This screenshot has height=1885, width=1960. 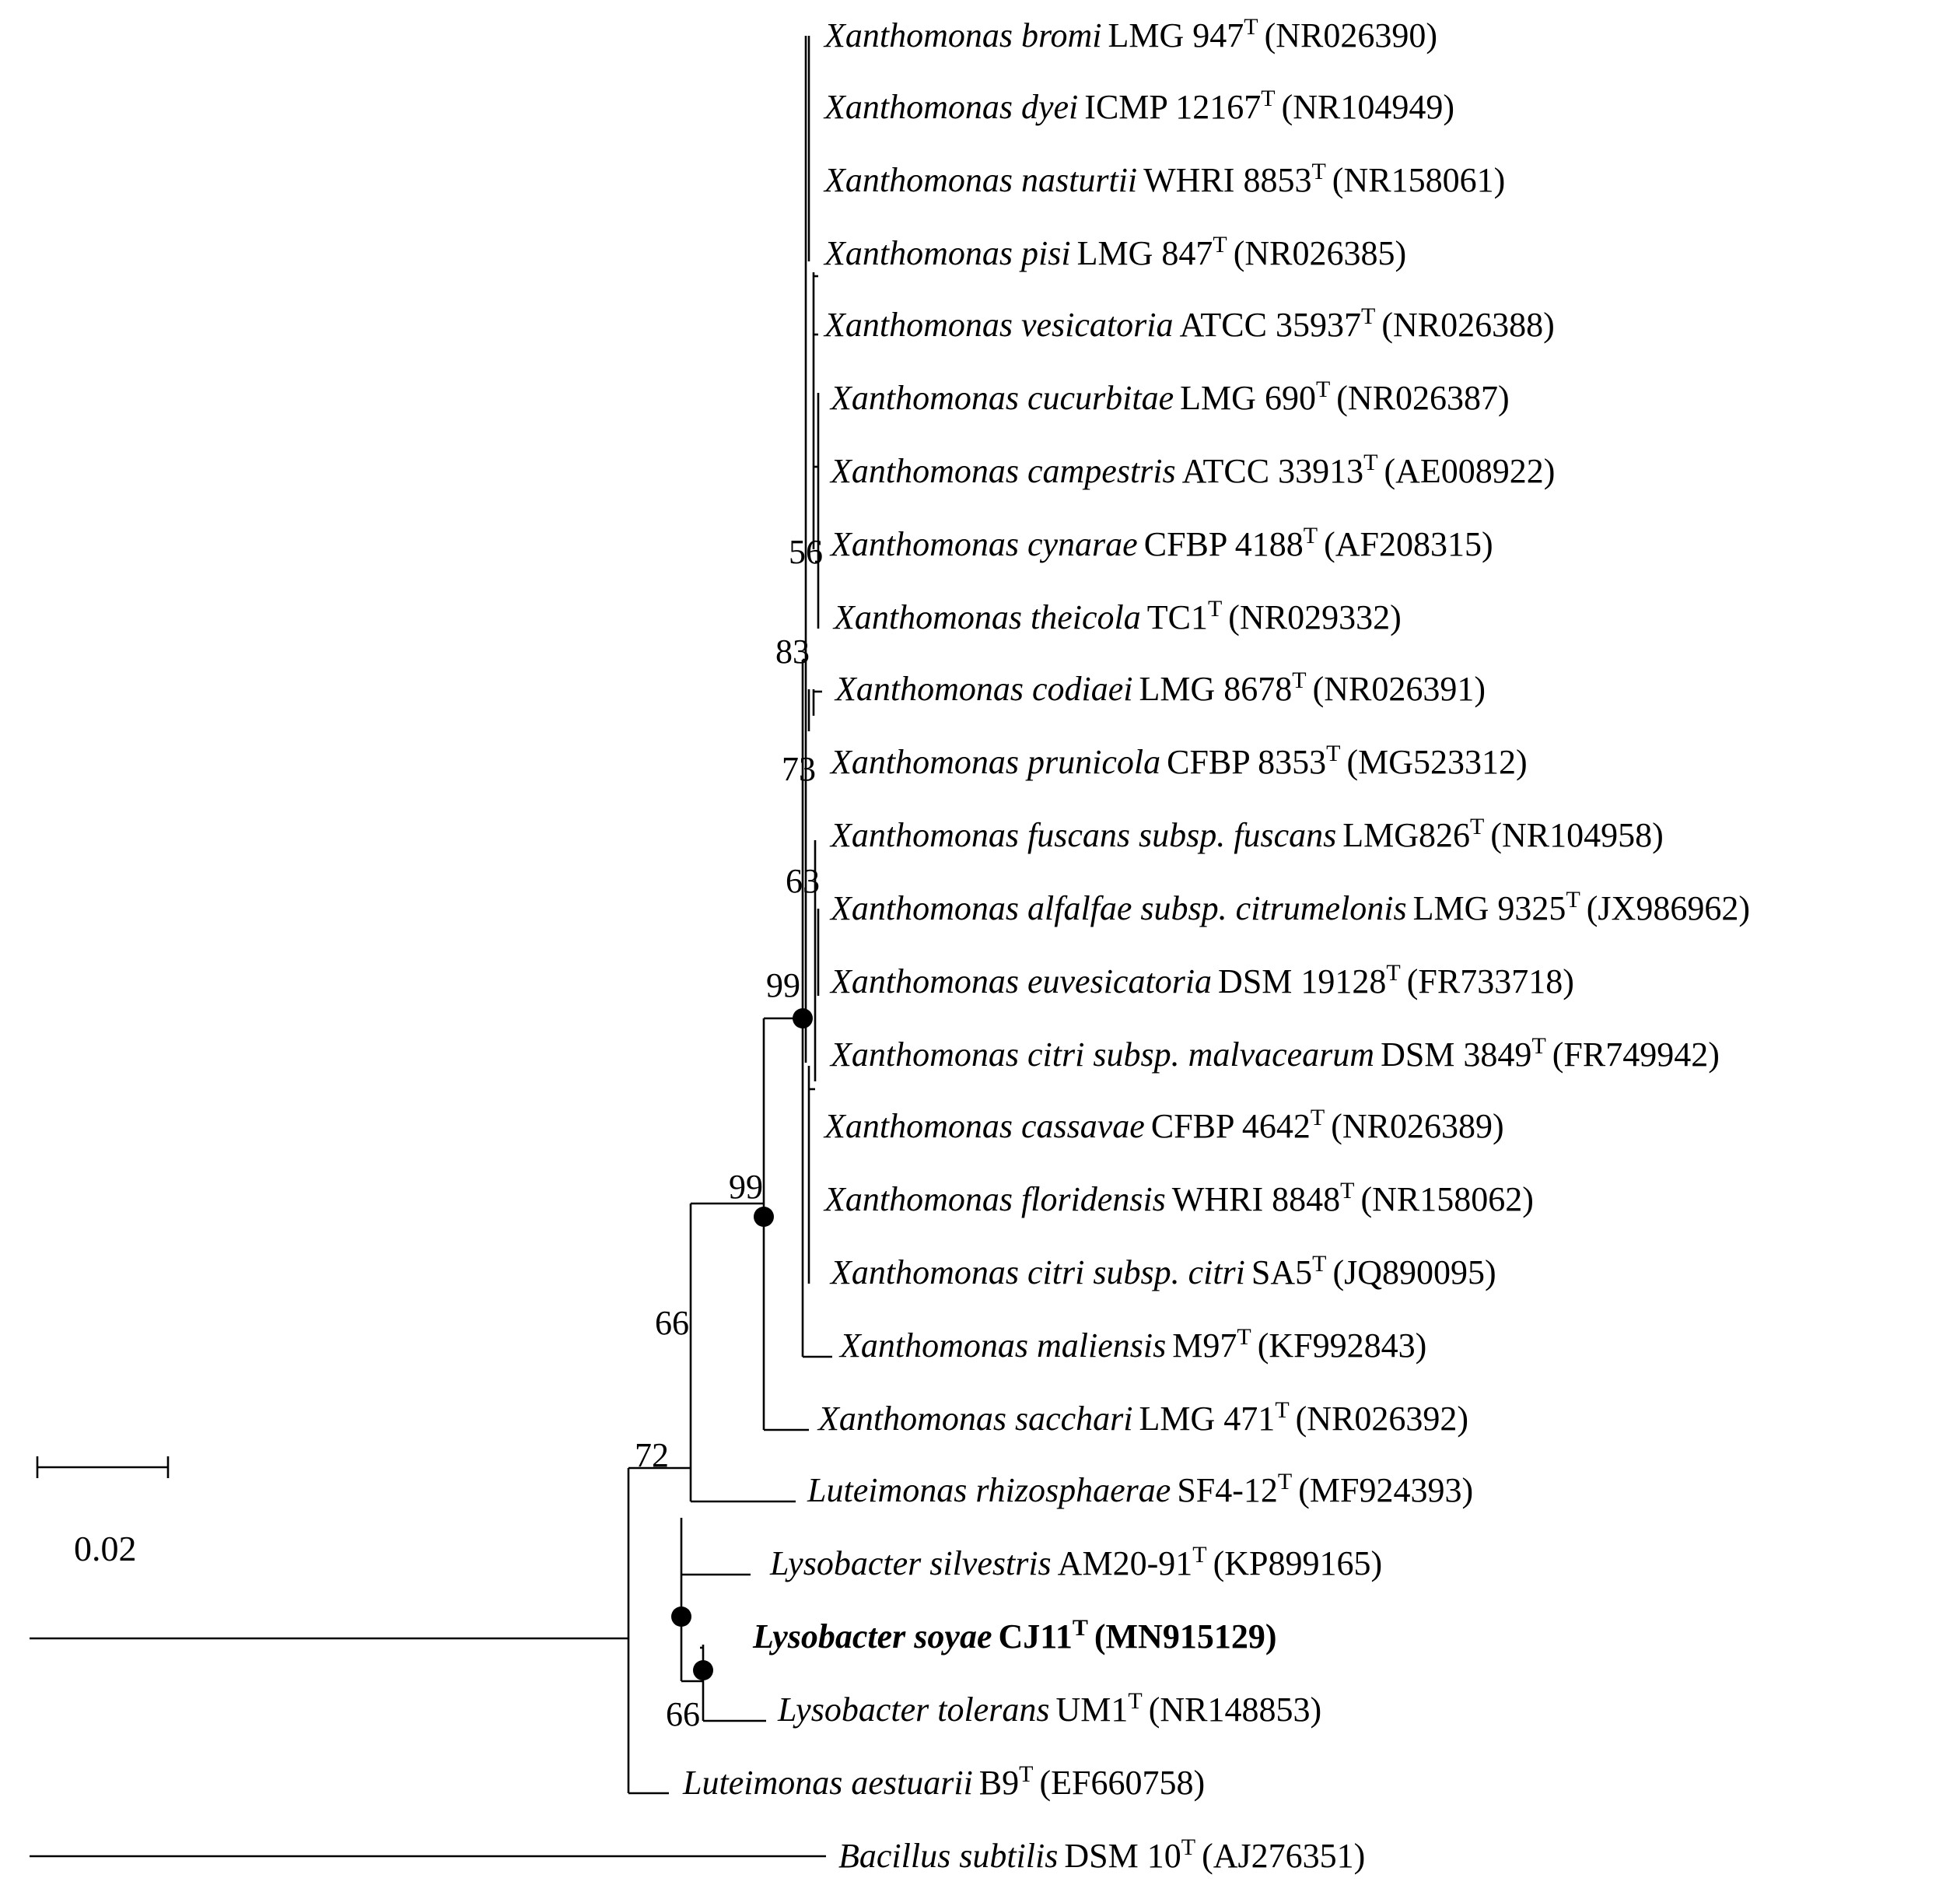 I want to click on strain-name: B9, so click(x=999, y=1783).